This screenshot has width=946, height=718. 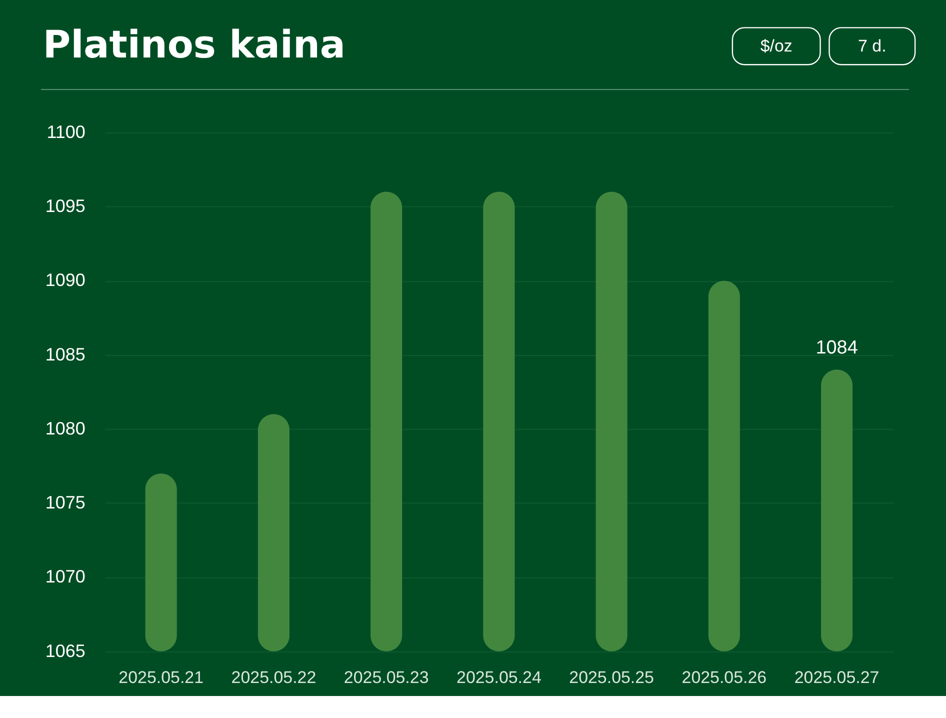 I want to click on y-tick-label: 1075, so click(x=65, y=502).